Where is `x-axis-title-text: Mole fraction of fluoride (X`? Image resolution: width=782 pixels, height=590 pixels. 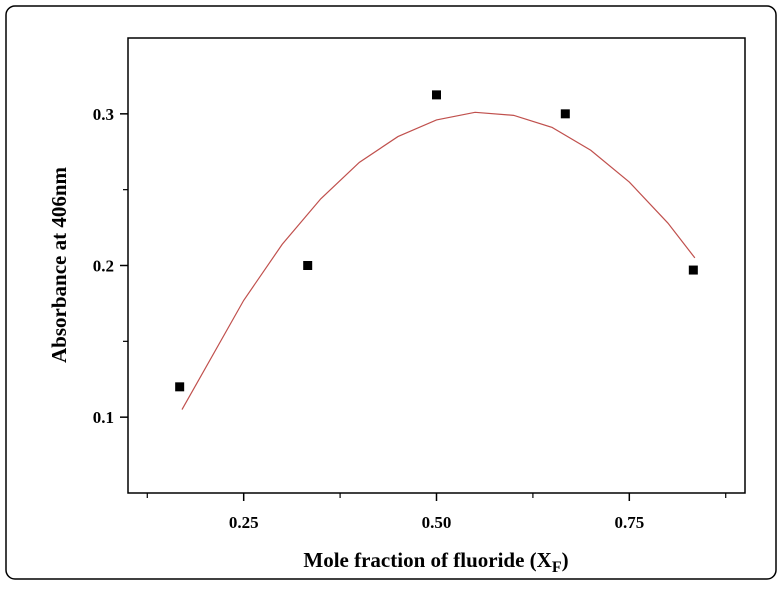 x-axis-title-text: Mole fraction of fluoride (X is located at coordinates (427, 560).